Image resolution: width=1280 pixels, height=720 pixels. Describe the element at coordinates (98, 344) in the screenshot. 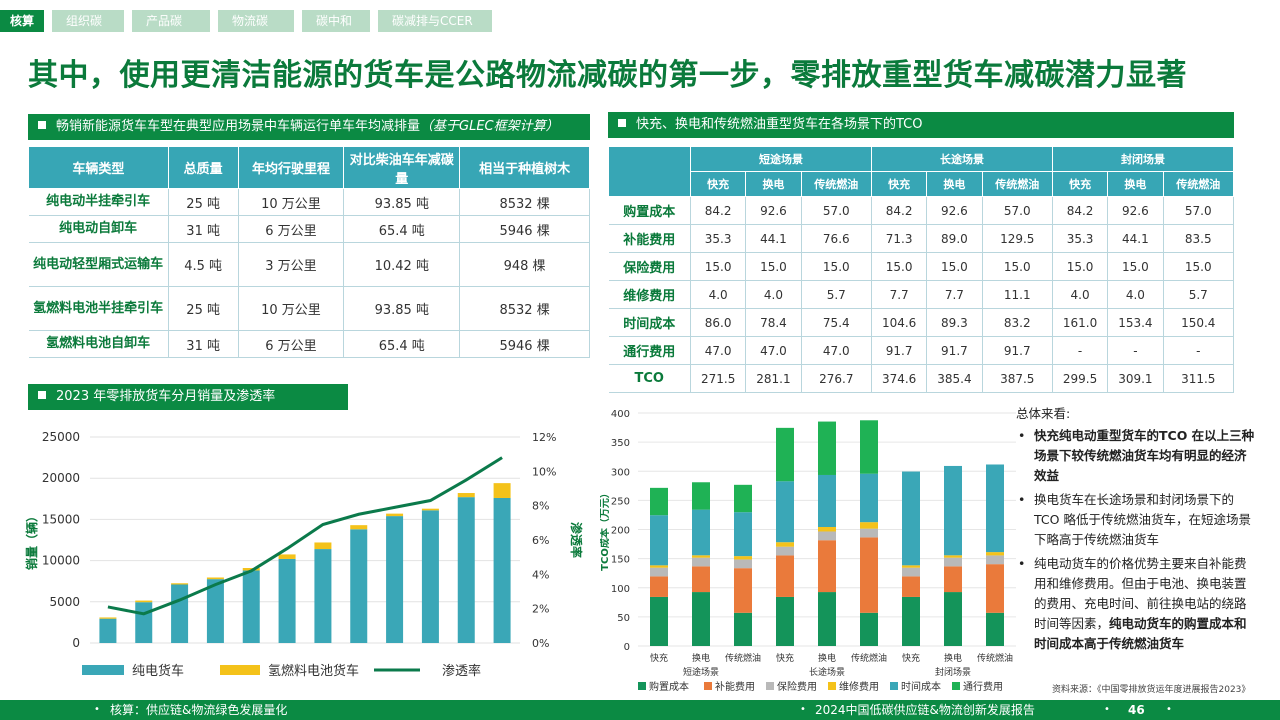

I see `row-label: 氢燃料电池自卸车` at that location.